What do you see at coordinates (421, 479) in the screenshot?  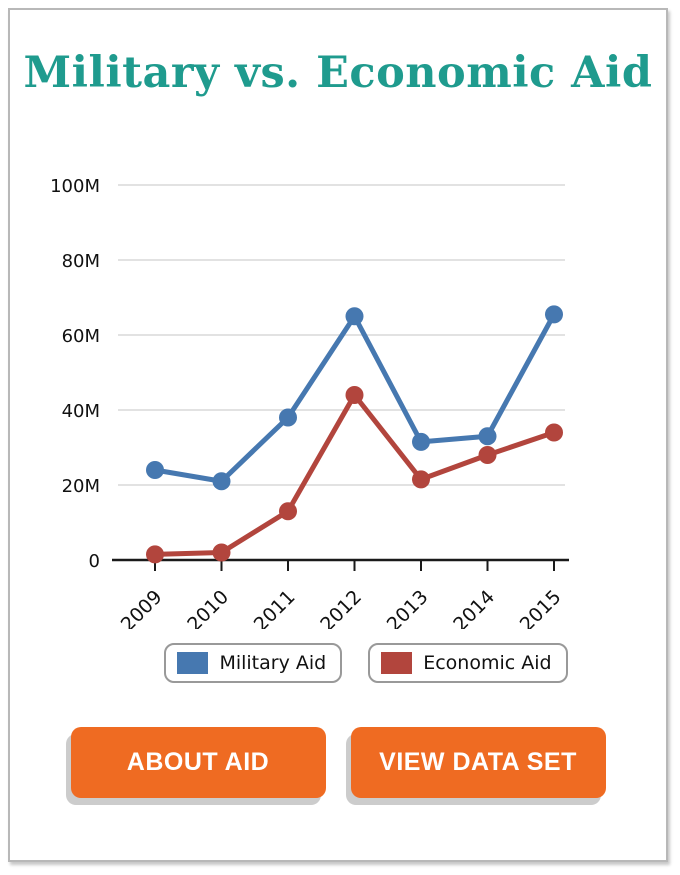 I see `economic-aid-point-2013` at bounding box center [421, 479].